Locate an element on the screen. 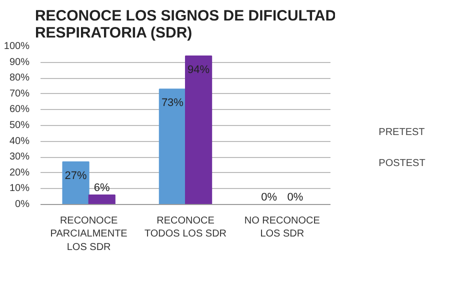 This screenshot has width=464, height=302. y-tick-label: 20% is located at coordinates (19, 172).